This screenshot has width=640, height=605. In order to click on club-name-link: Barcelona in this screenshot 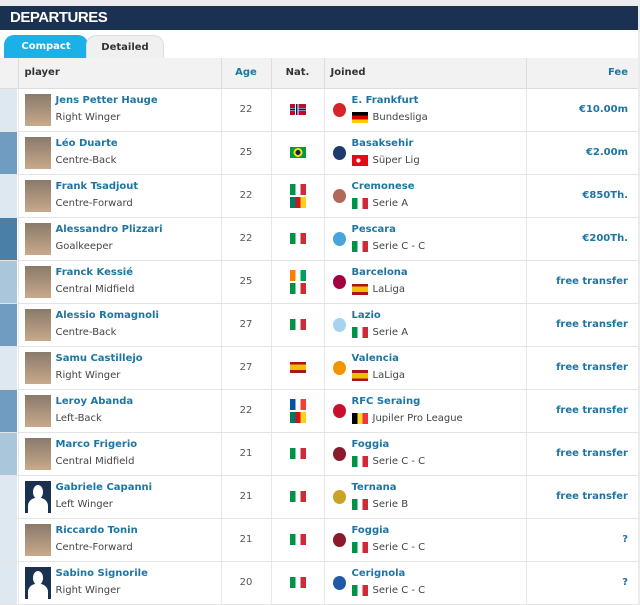, I will do `click(379, 272)`.